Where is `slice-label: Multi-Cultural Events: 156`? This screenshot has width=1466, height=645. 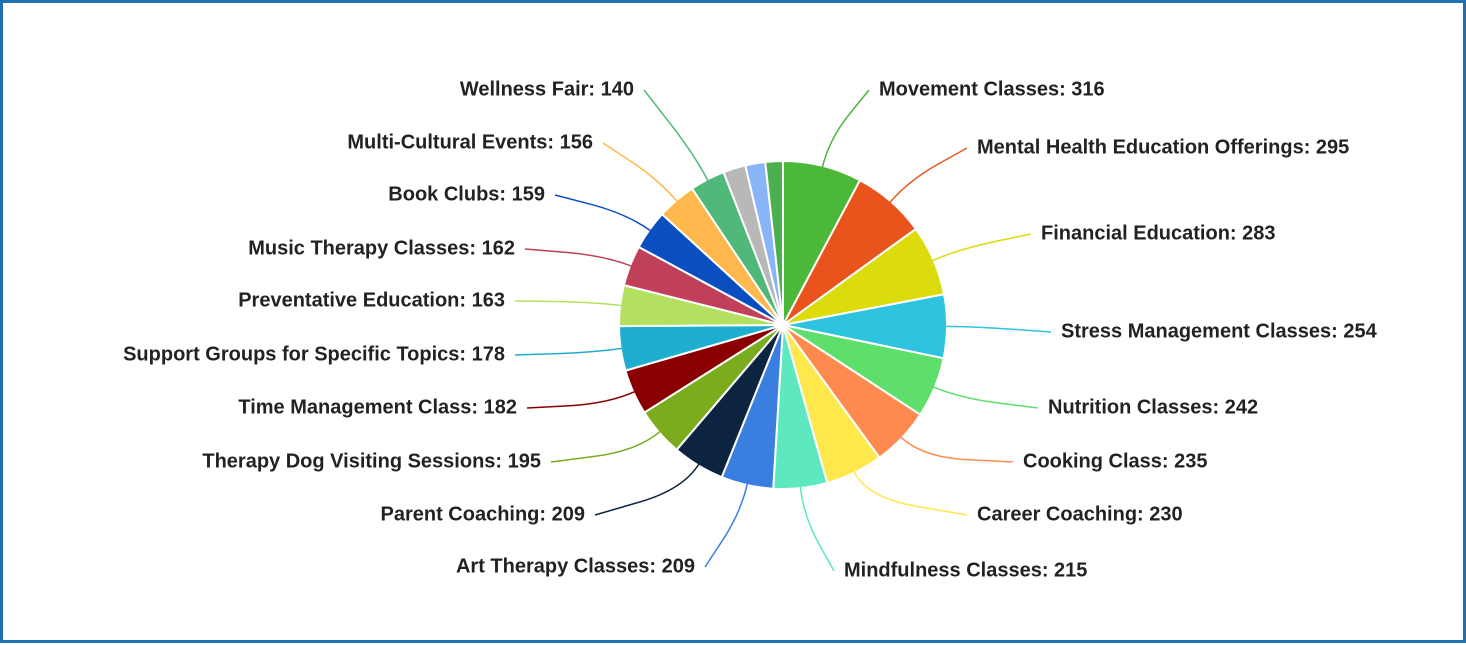
slice-label: Multi-Cultural Events: 156 is located at coordinates (470, 142).